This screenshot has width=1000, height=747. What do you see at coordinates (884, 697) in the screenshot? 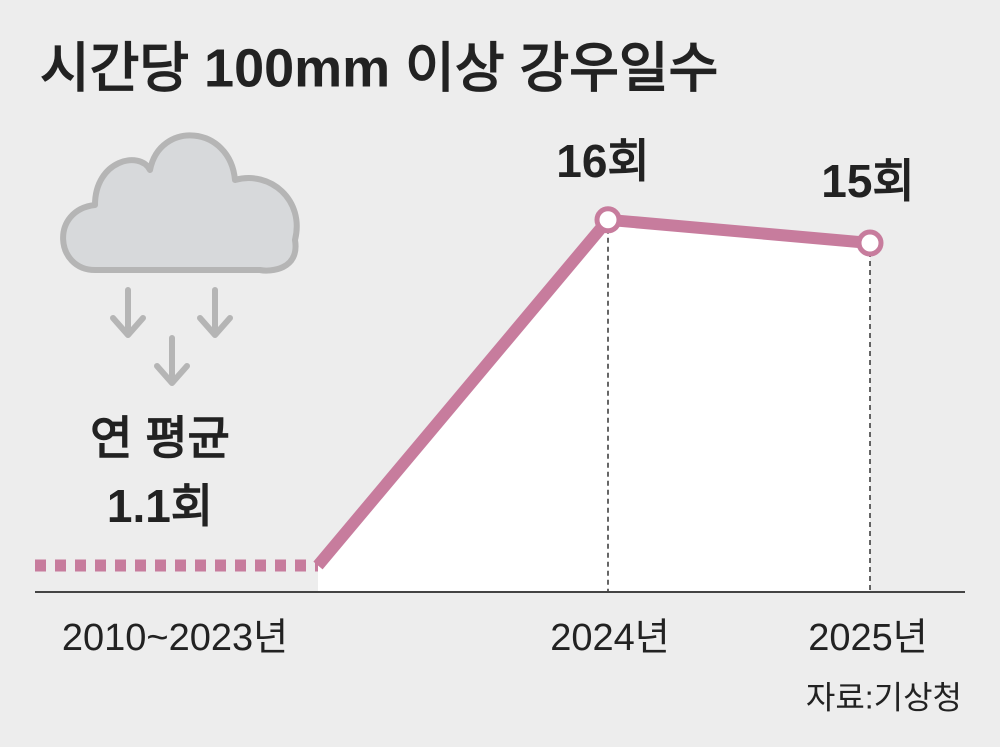
I see `source: 자료:기상청` at bounding box center [884, 697].